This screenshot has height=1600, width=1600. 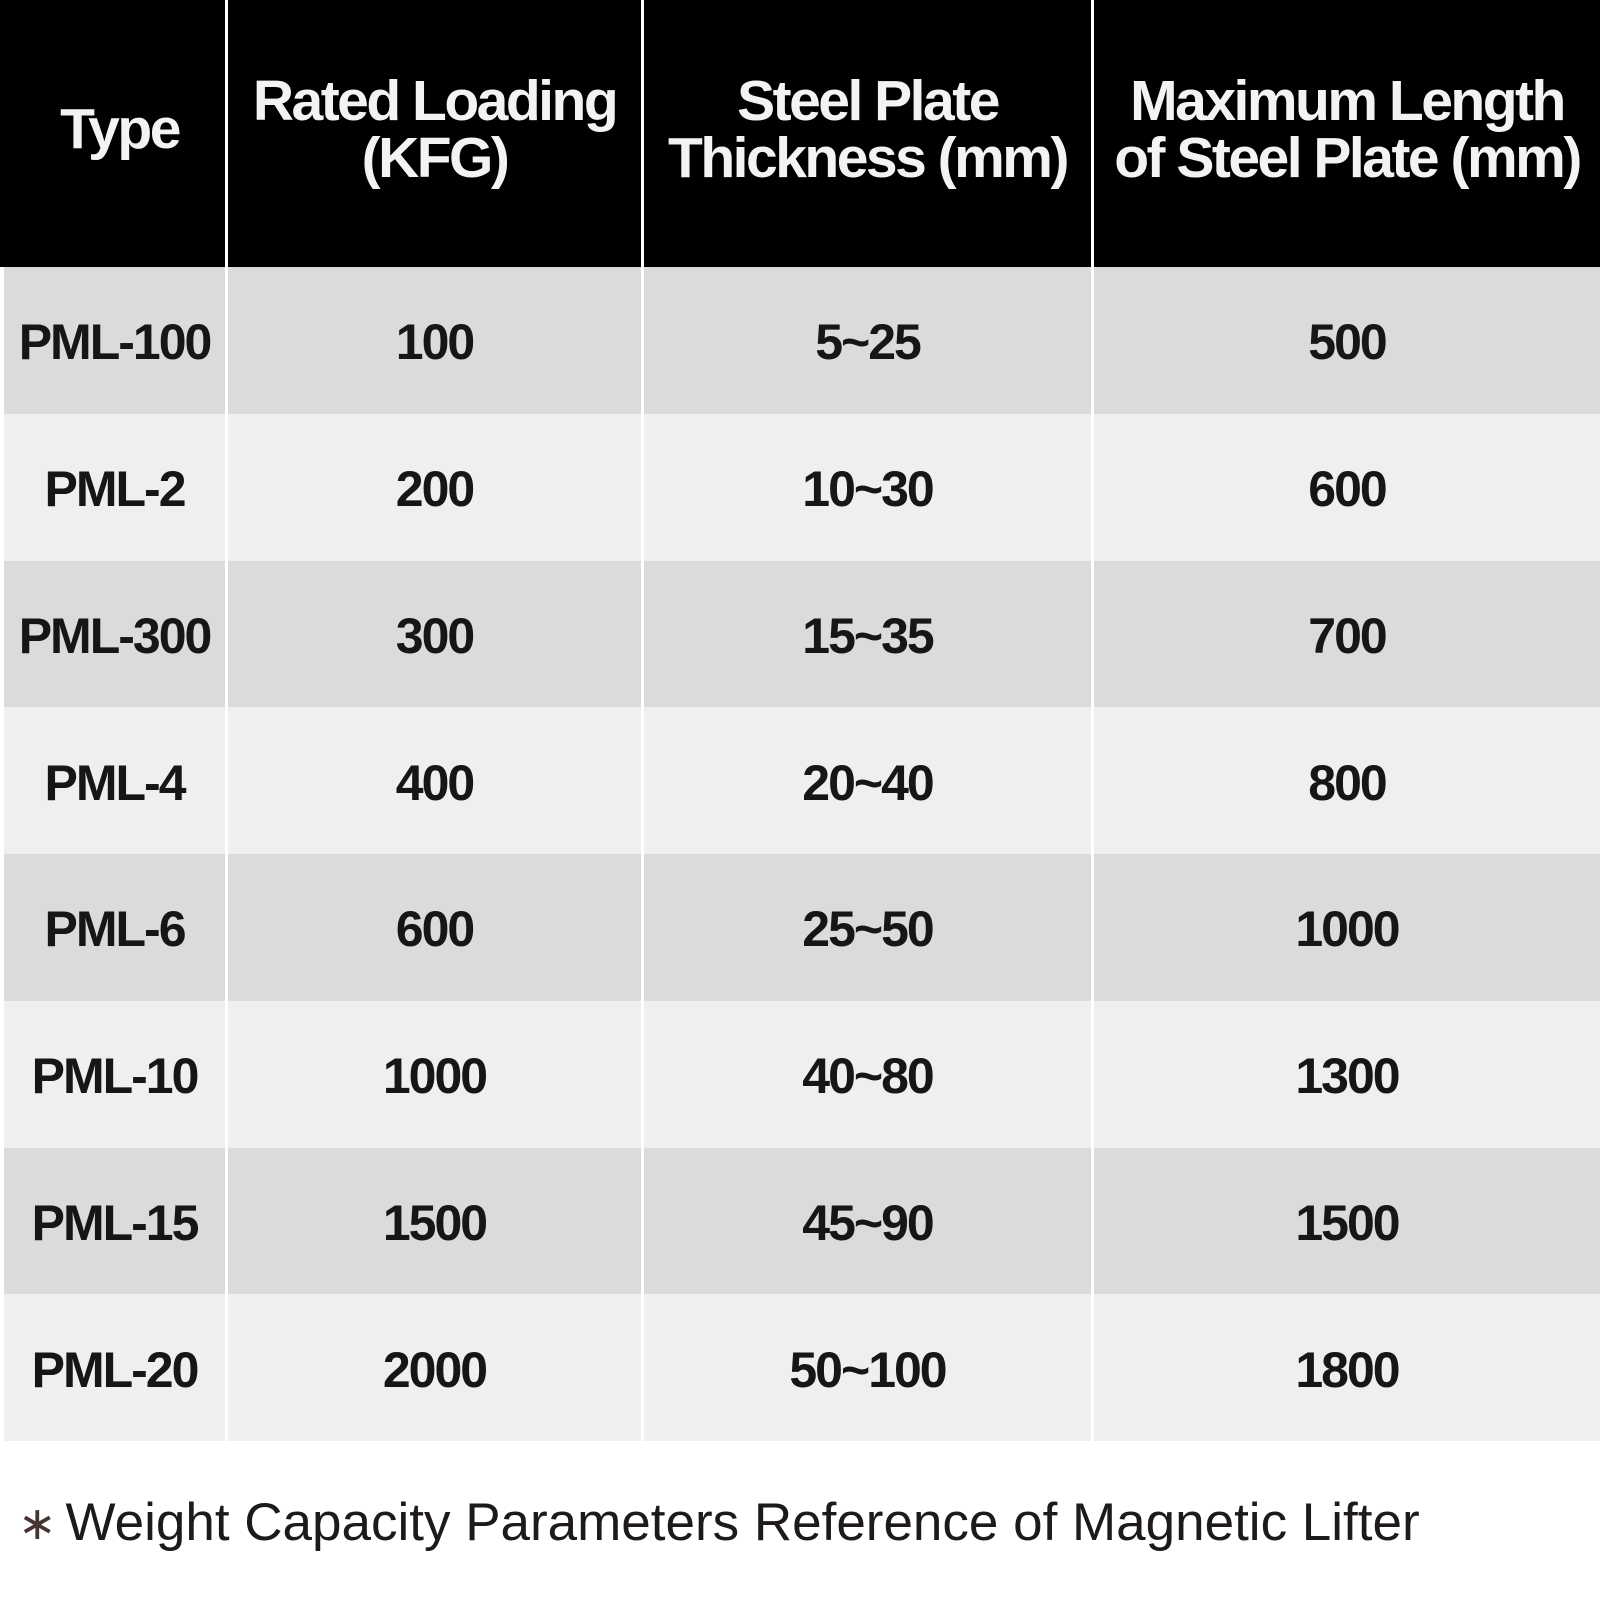 What do you see at coordinates (114, 1074) in the screenshot?
I see `cell-type: PML-10` at bounding box center [114, 1074].